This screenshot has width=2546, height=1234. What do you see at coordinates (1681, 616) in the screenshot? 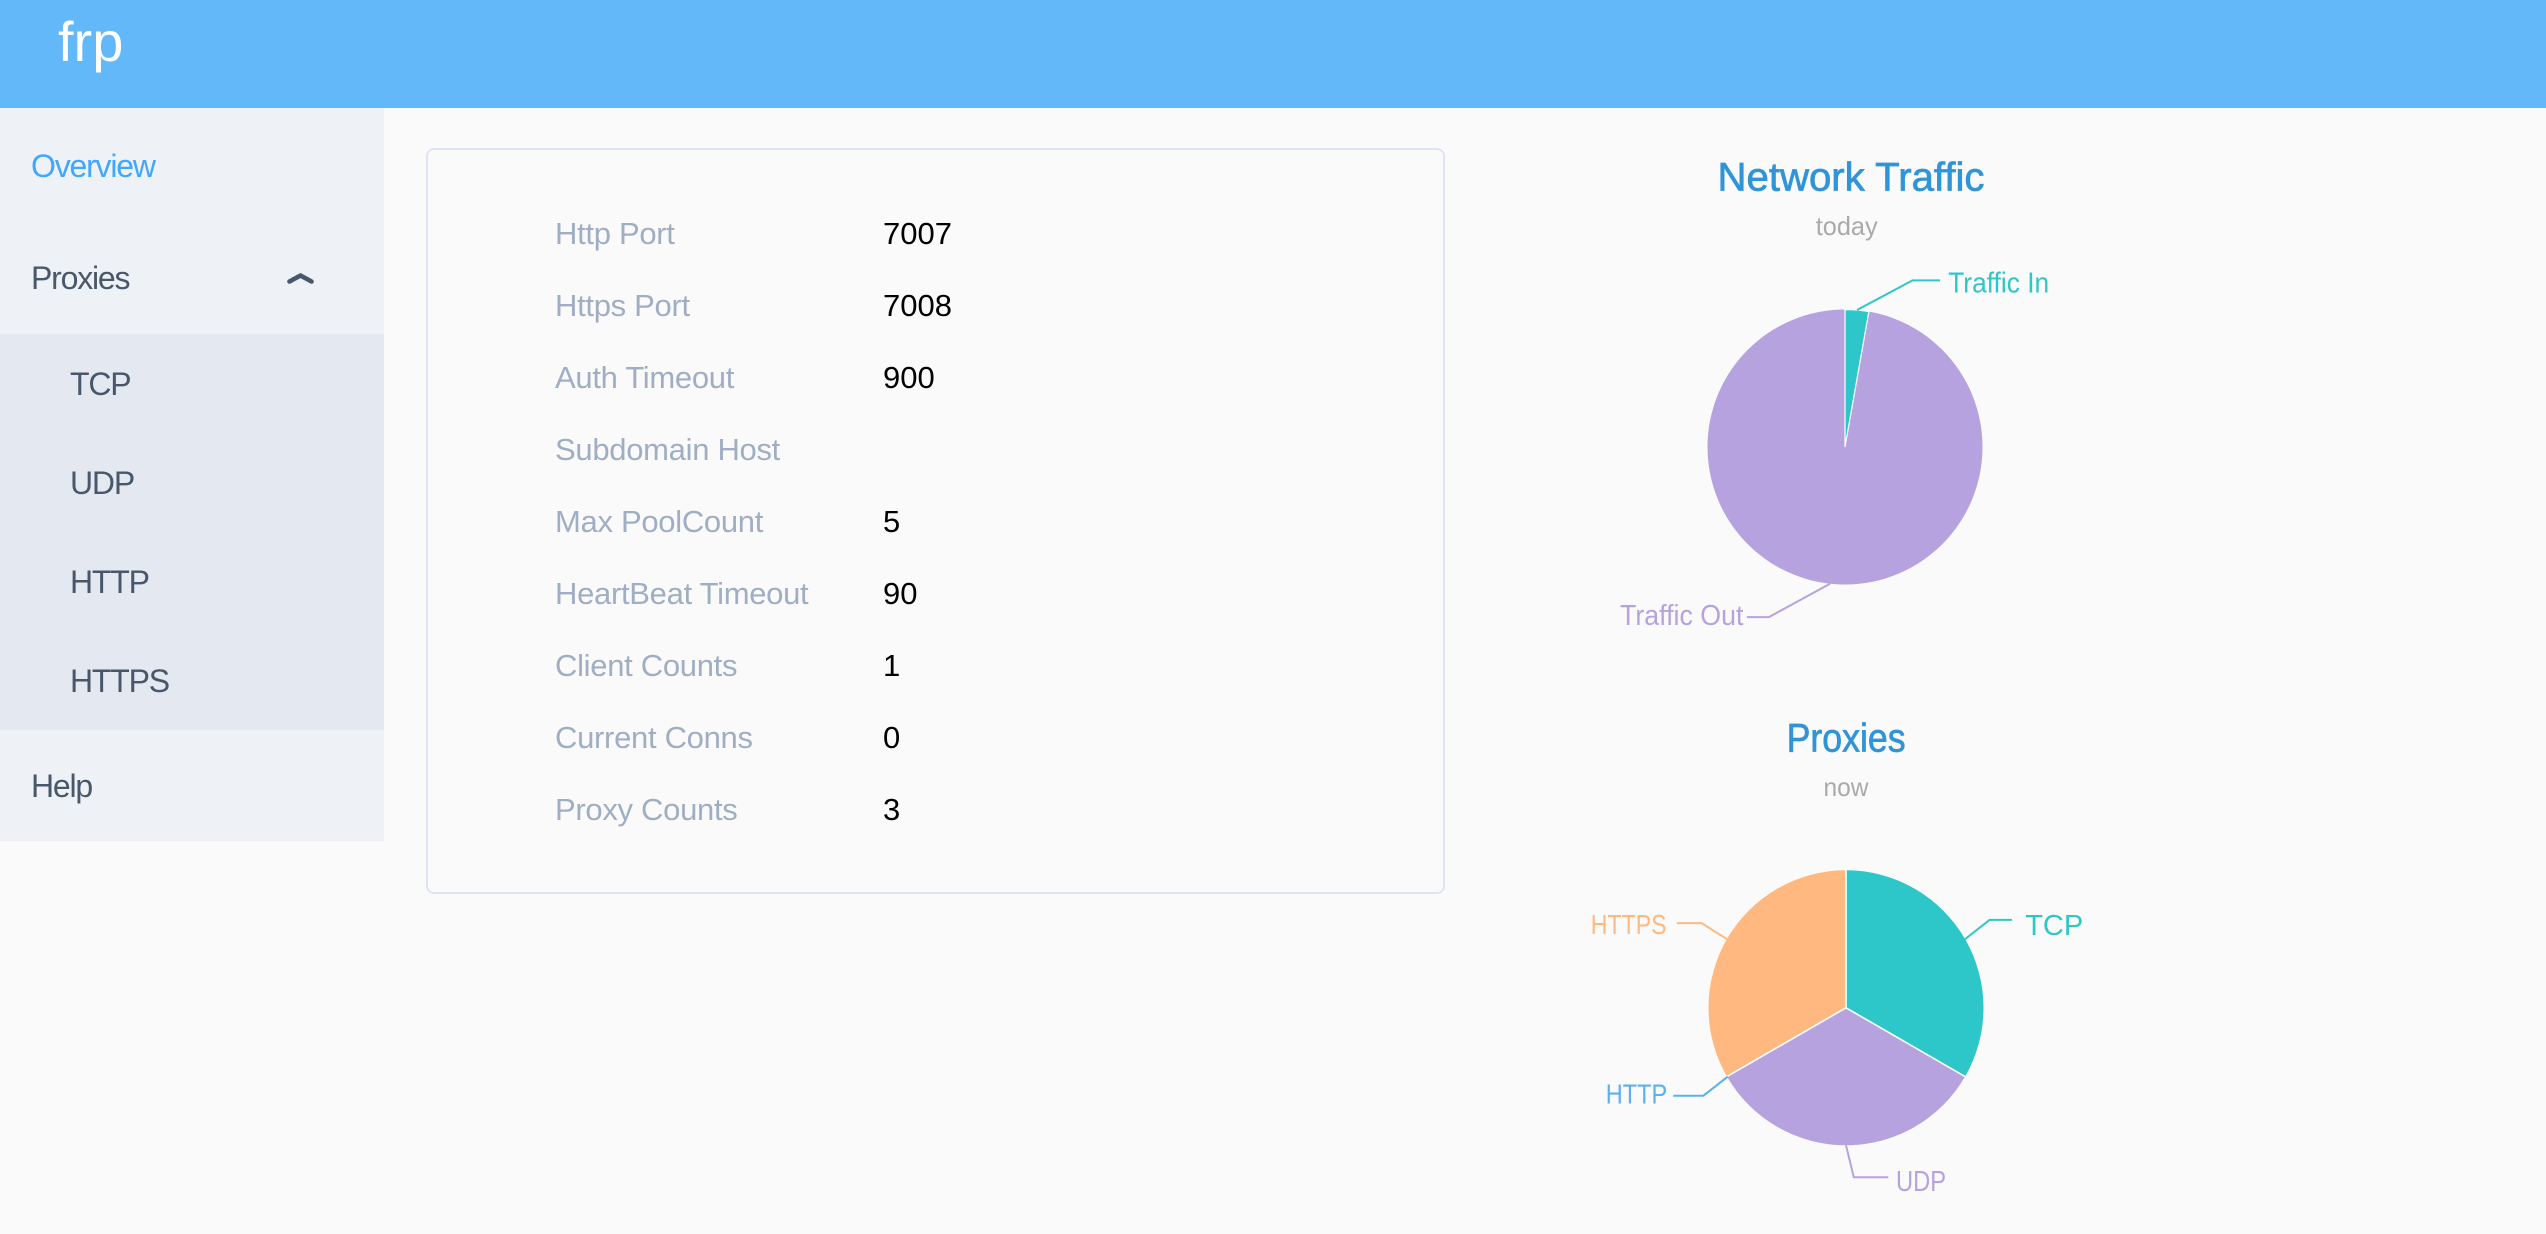
I see `svg-text: Traffic Out` at bounding box center [1681, 616].